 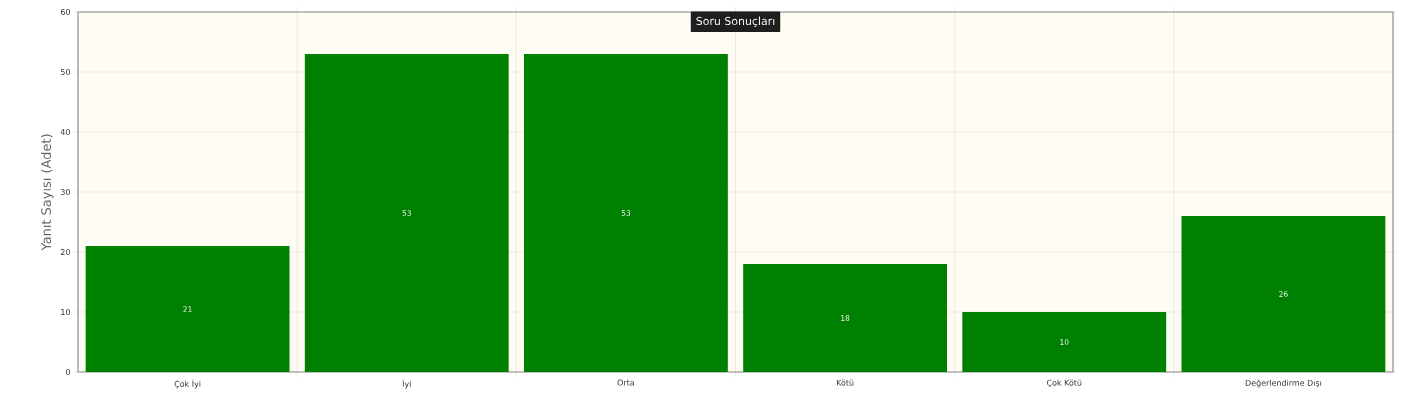 I want to click on y-axis-title: Yanıt Sayısı (Adet), so click(x=47, y=192).